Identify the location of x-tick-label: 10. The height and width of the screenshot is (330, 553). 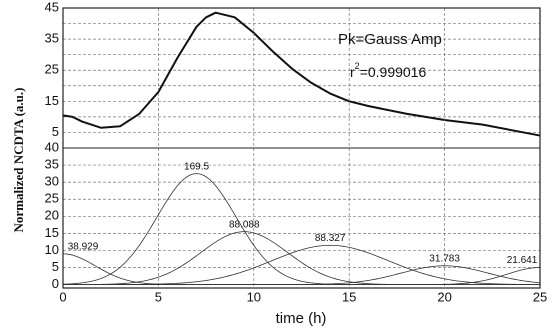
(254, 296).